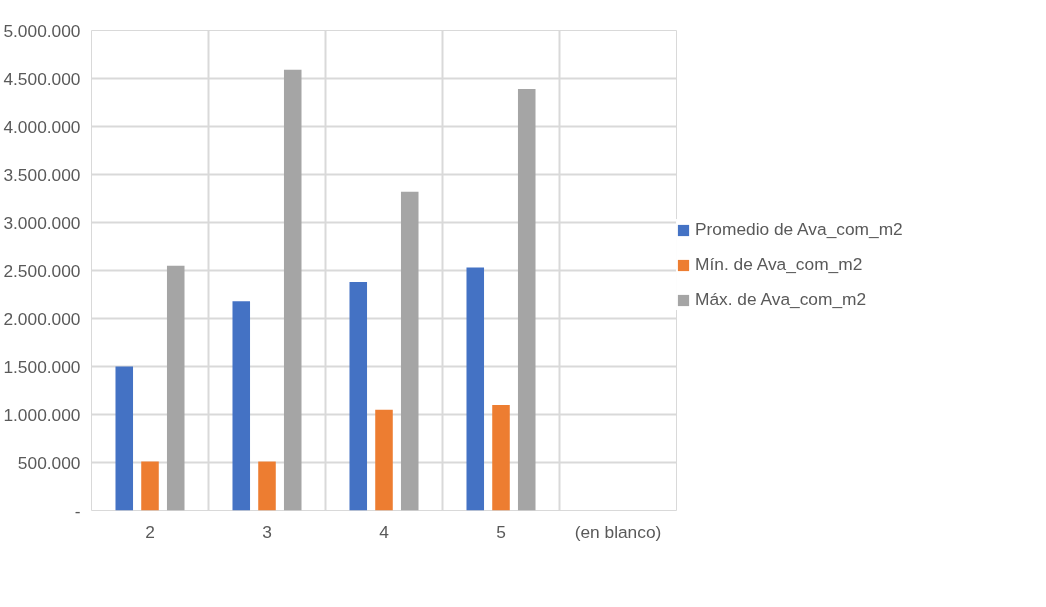 This screenshot has height=607, width=1046. Describe the element at coordinates (77, 510) in the screenshot. I see `y-tick-label: -` at that location.